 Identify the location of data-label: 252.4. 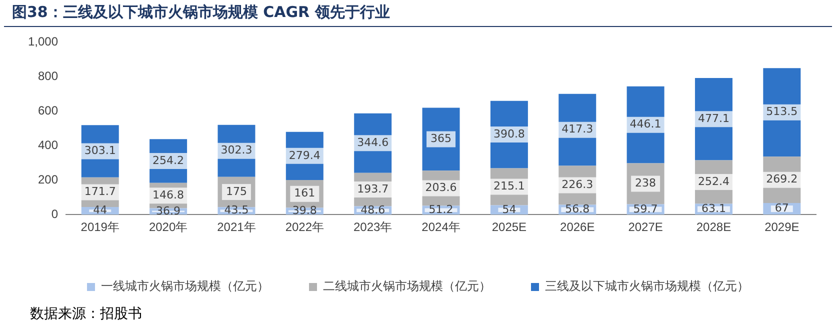
(714, 181).